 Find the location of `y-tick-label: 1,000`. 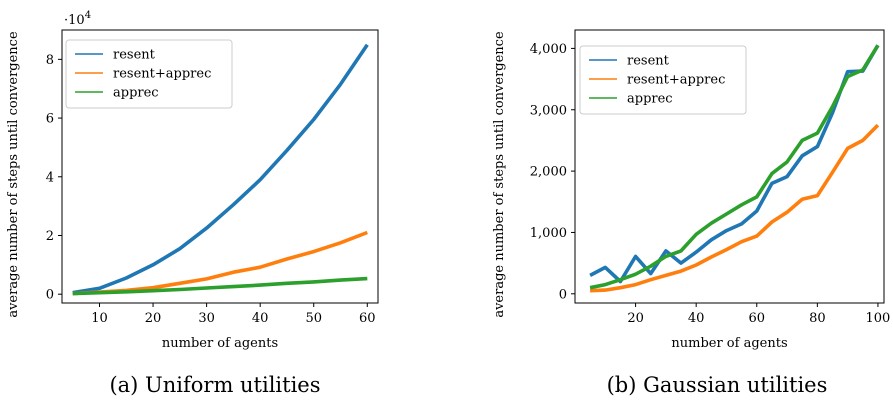

y-tick-label: 1,000 is located at coordinates (548, 233).